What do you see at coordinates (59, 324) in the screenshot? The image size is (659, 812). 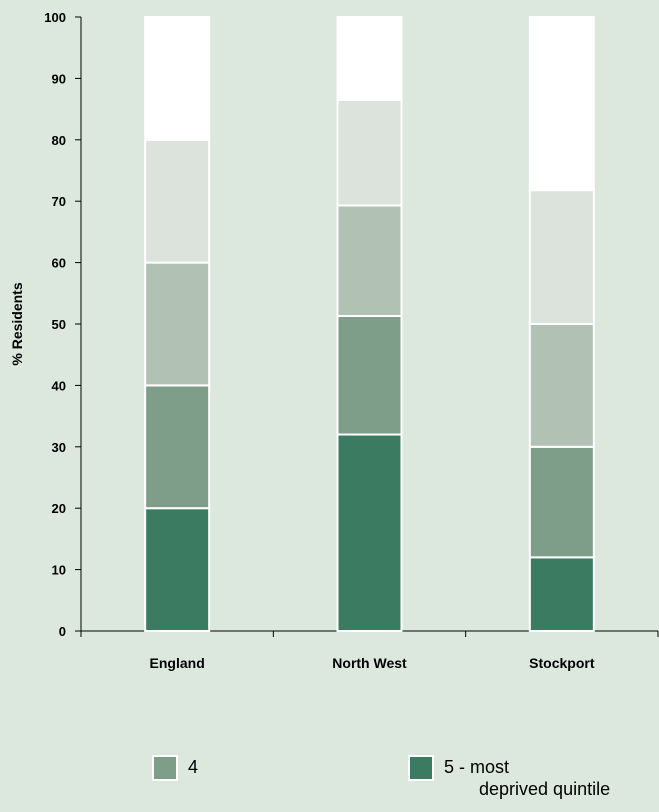 I see `y-tick-label-50: 50` at bounding box center [59, 324].